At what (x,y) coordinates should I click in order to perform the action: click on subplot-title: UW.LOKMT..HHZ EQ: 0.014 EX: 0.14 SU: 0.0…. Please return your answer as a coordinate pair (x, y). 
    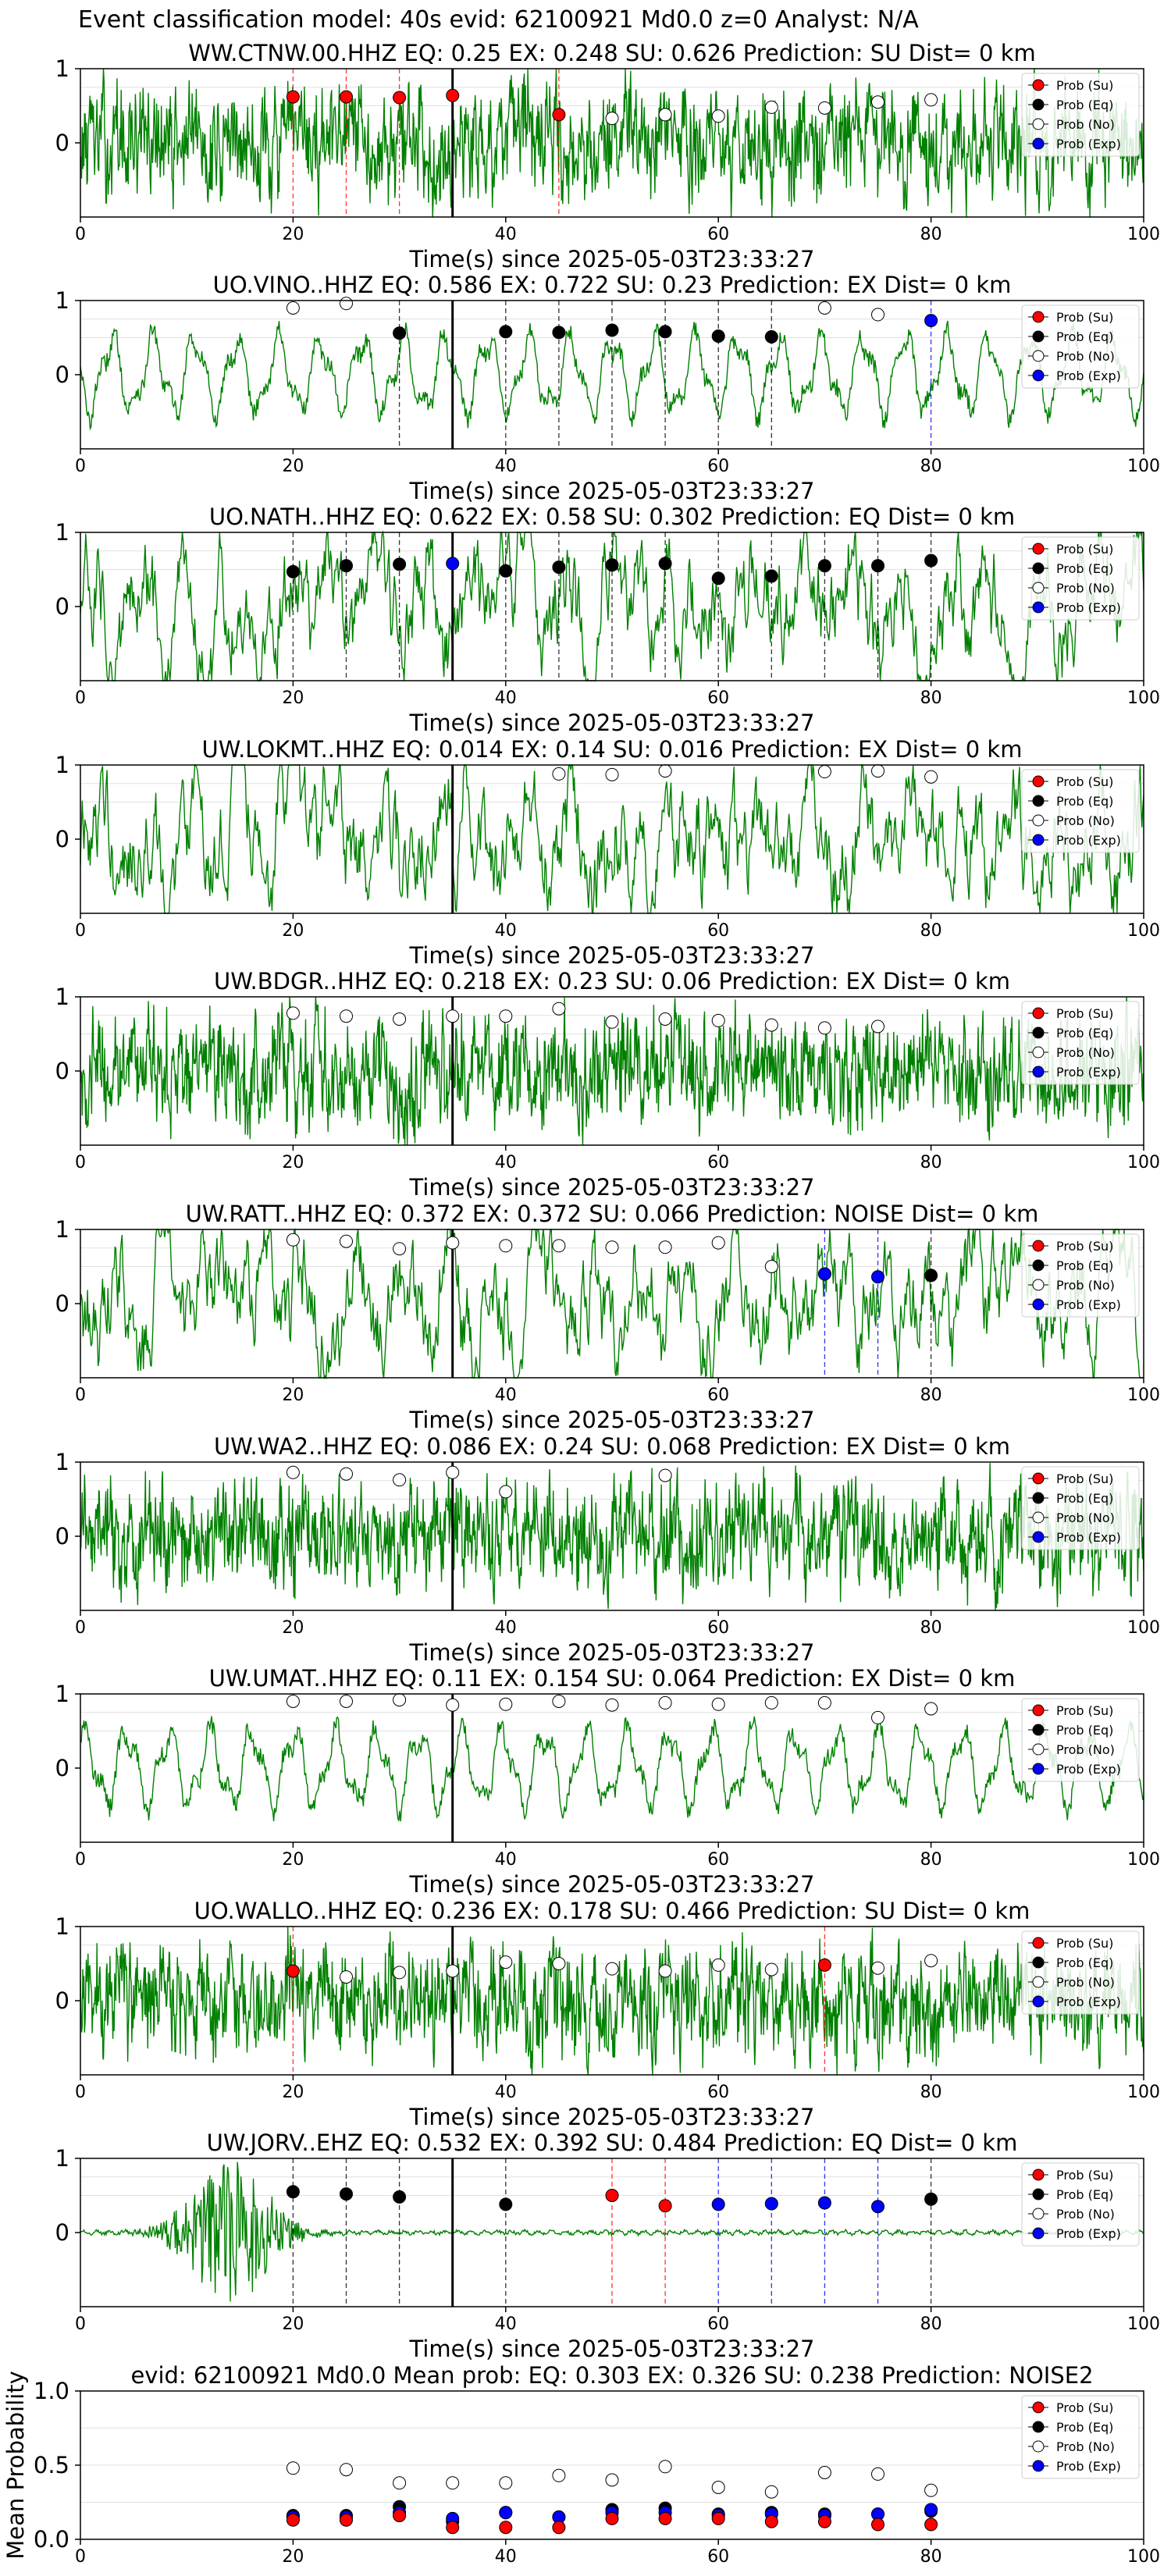
    Looking at the image, I should click on (612, 749).